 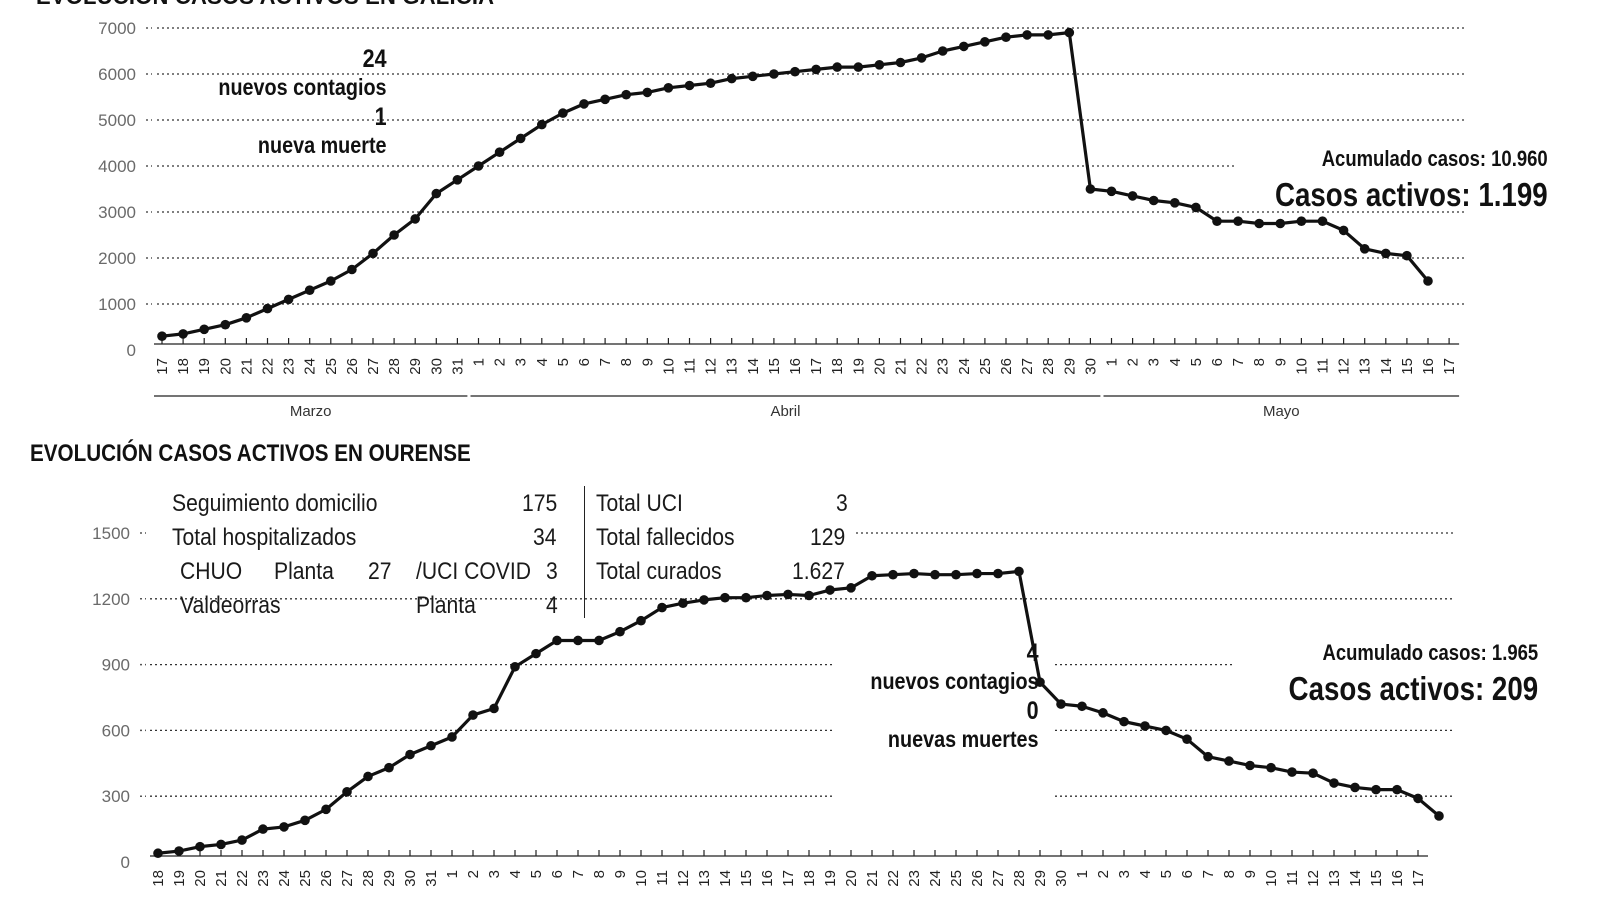 I want to click on y-tick-label: 900, so click(x=116, y=665).